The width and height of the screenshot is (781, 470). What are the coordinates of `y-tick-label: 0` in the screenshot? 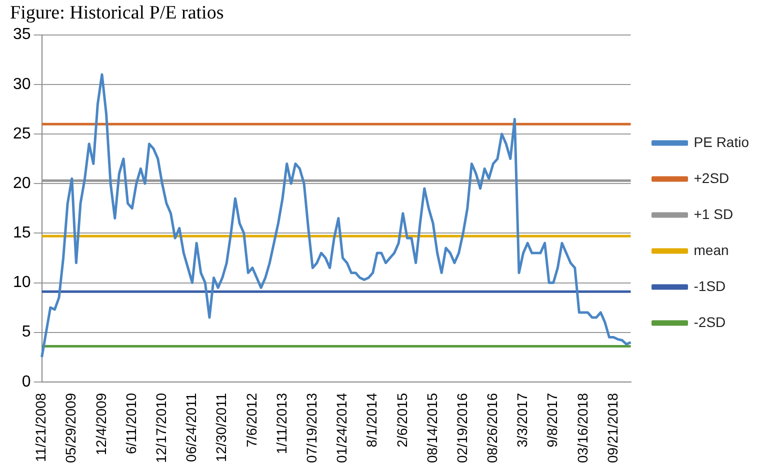 It's located at (26, 381).